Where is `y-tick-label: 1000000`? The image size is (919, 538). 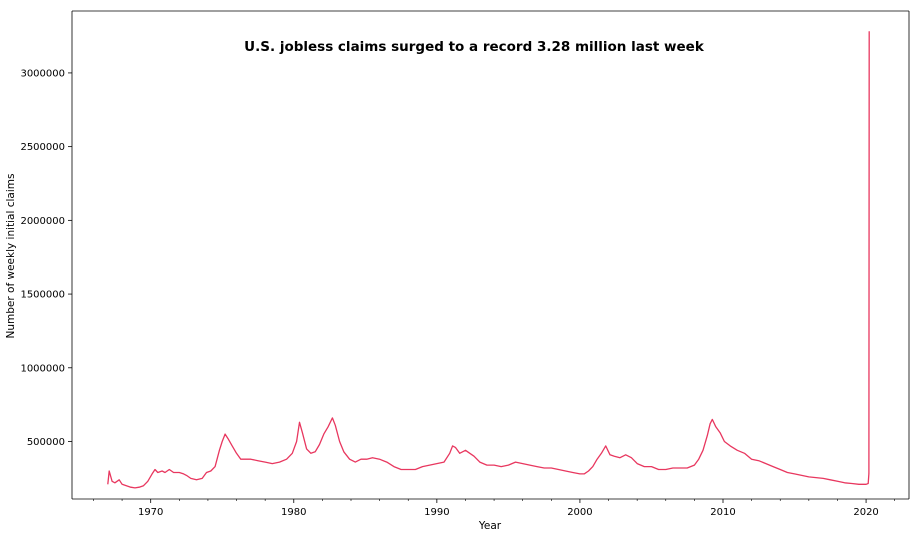 y-tick-label: 1000000 is located at coordinates (42, 368).